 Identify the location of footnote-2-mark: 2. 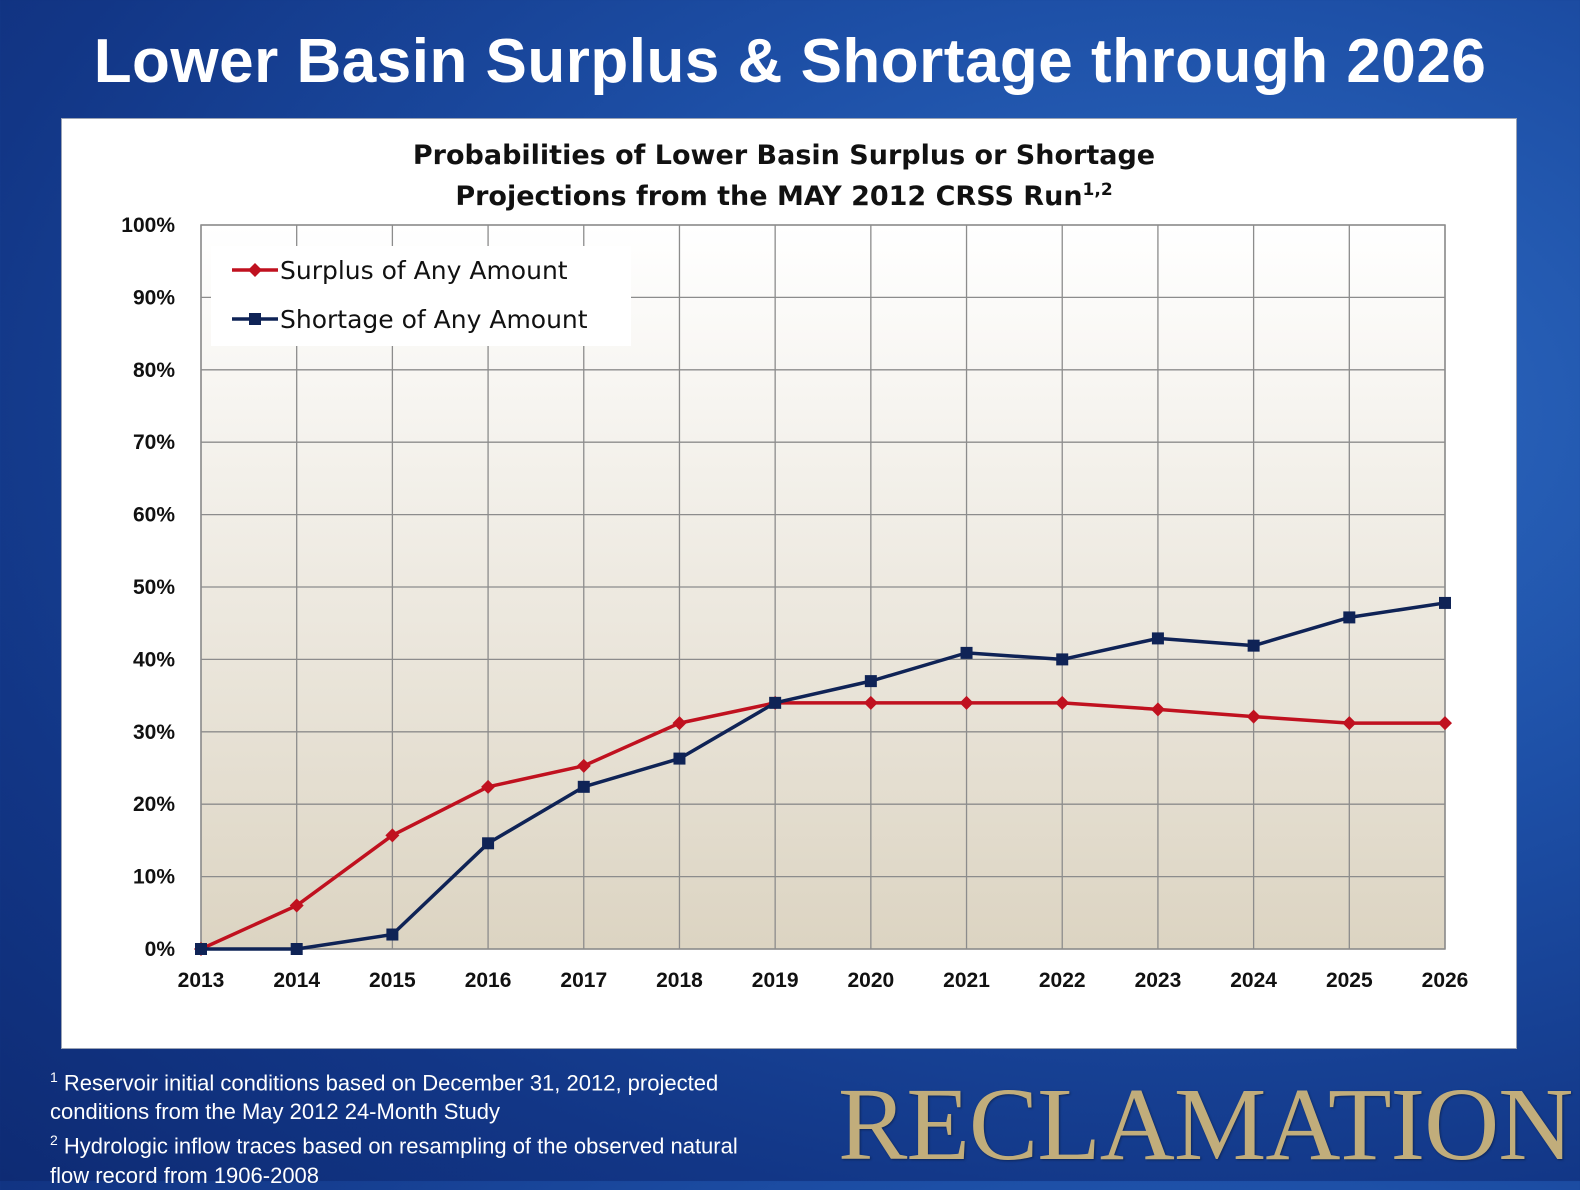
(54, 1140).